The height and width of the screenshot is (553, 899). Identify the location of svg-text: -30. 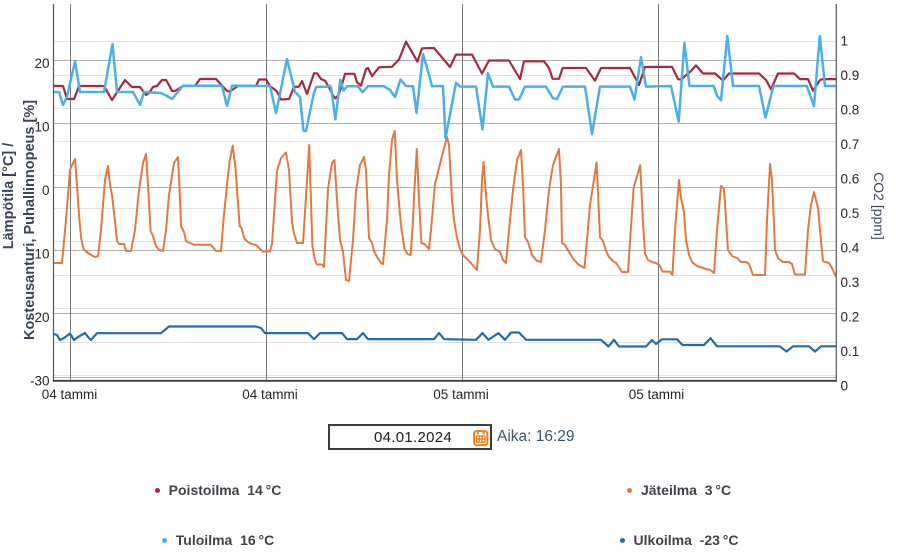
(40, 381).